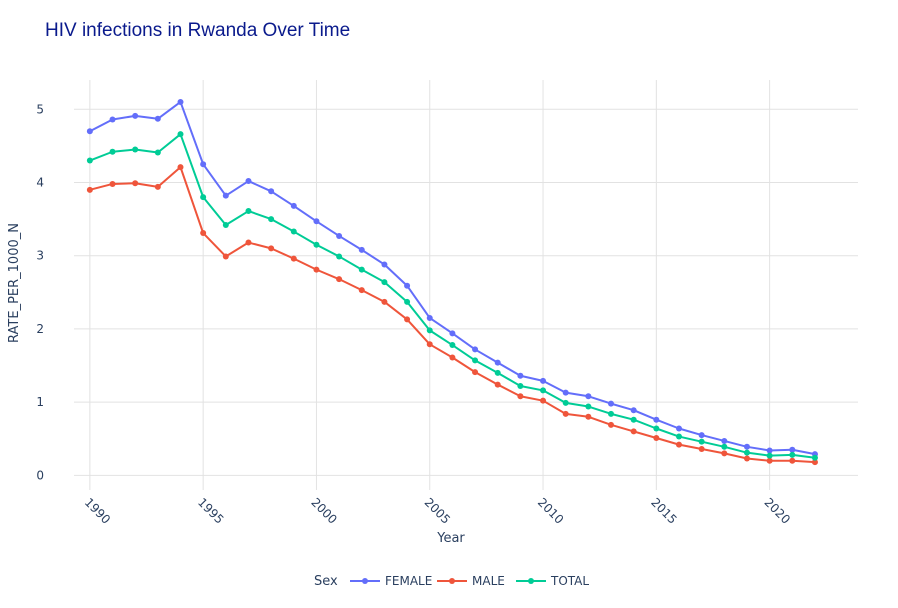 The width and height of the screenshot is (898, 608). What do you see at coordinates (569, 581) in the screenshot?
I see `legend-label-total: TOTAL` at bounding box center [569, 581].